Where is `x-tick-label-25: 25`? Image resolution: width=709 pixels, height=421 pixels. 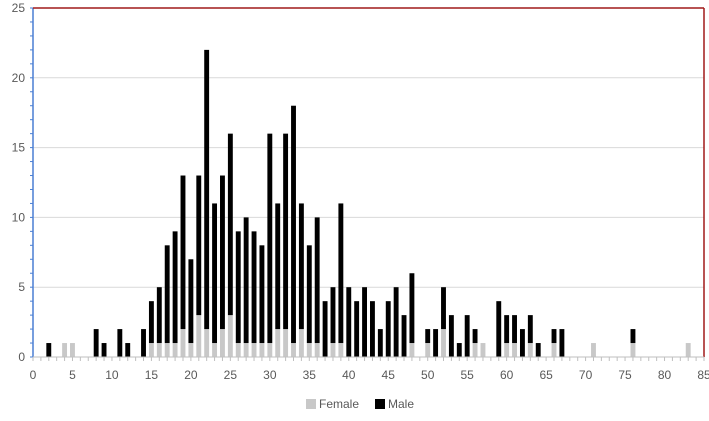
x-tick-label-25: 25 is located at coordinates (231, 375).